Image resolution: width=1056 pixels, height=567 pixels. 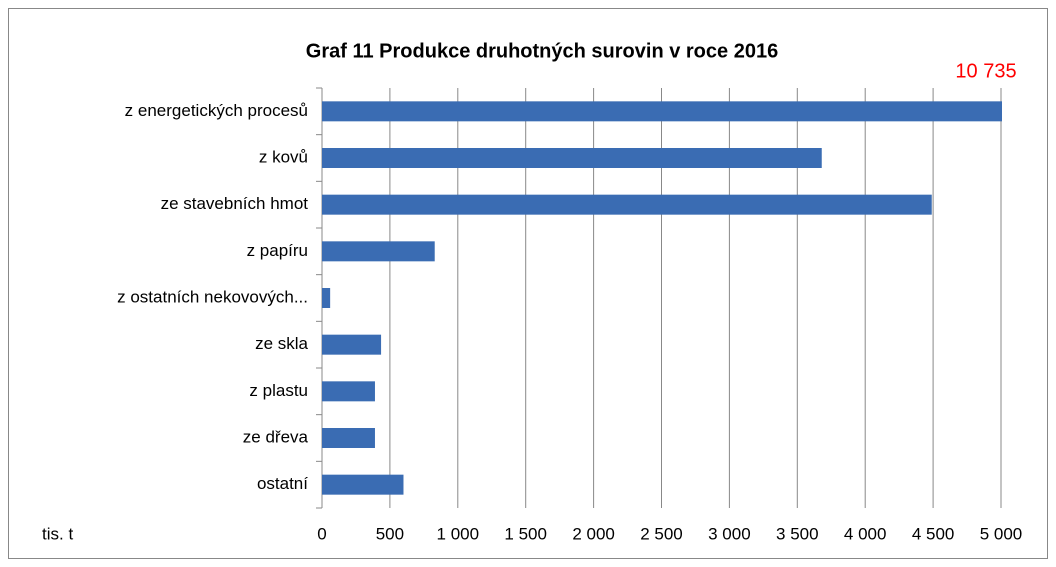 What do you see at coordinates (277, 250) in the screenshot?
I see `y-tick-label: z papíru` at bounding box center [277, 250].